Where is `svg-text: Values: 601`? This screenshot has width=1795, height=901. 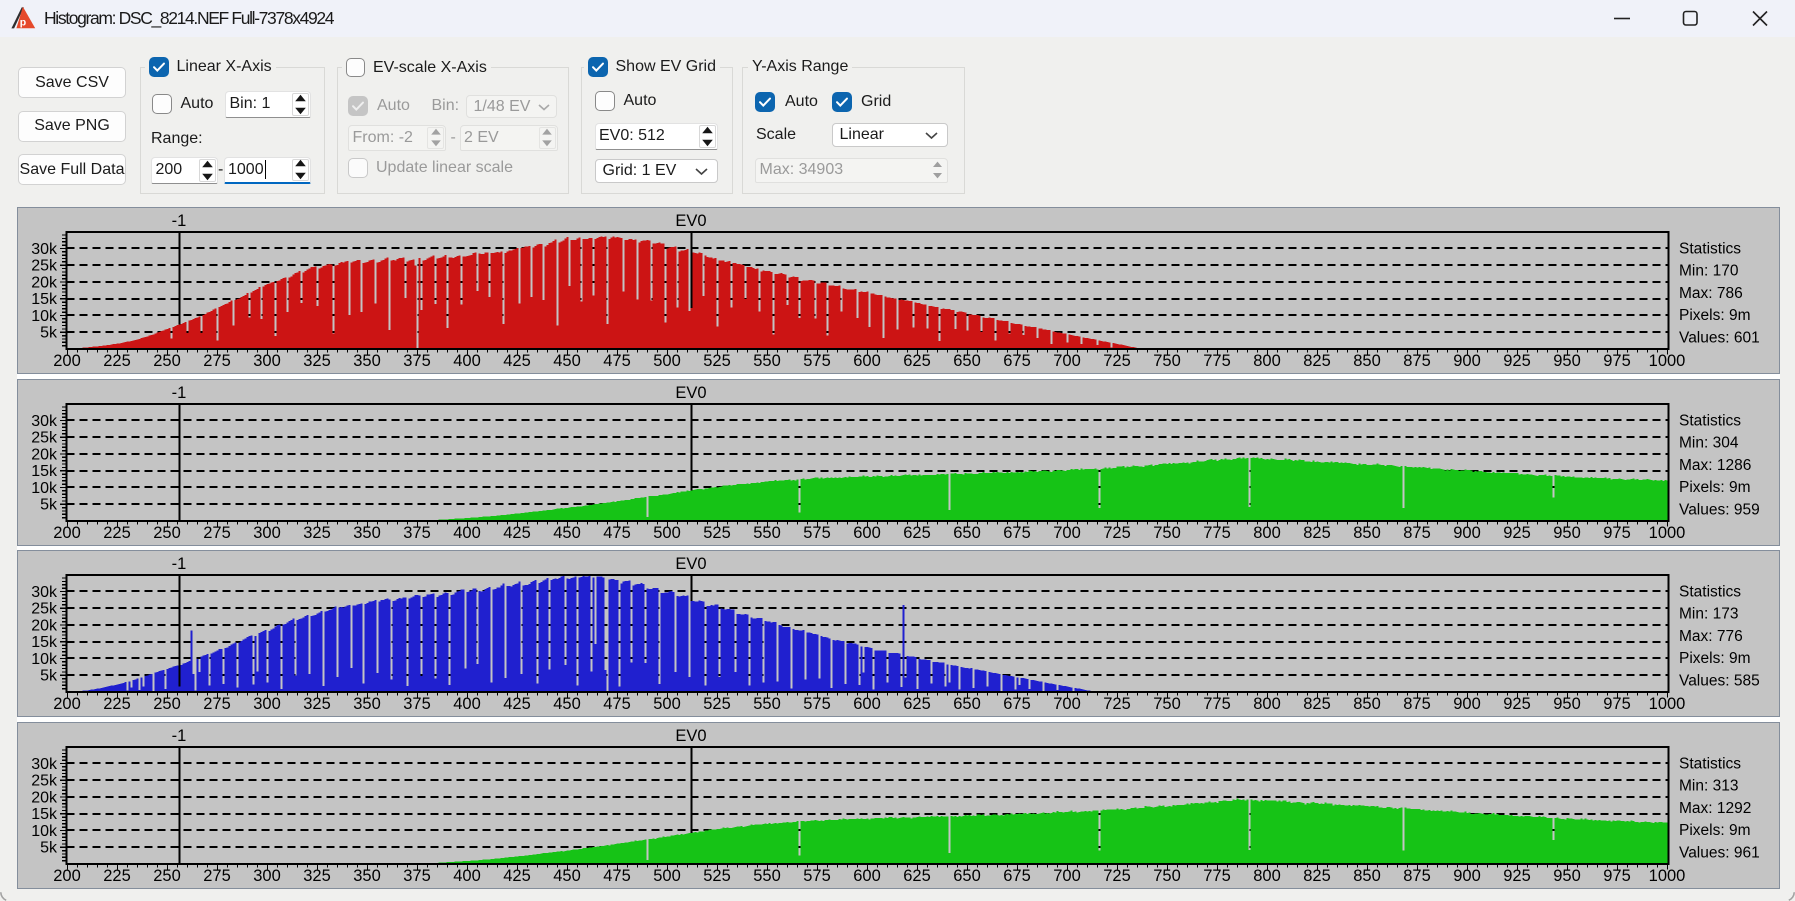 svg-text: Values: 601 is located at coordinates (1719, 337).